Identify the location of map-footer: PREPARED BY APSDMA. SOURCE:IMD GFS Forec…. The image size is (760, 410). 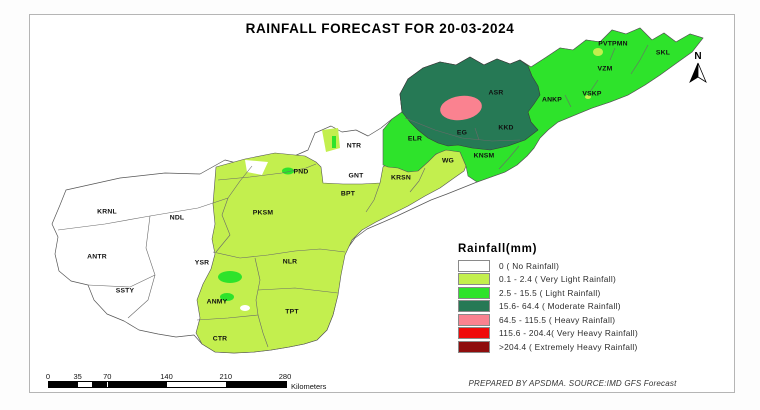
(572, 383).